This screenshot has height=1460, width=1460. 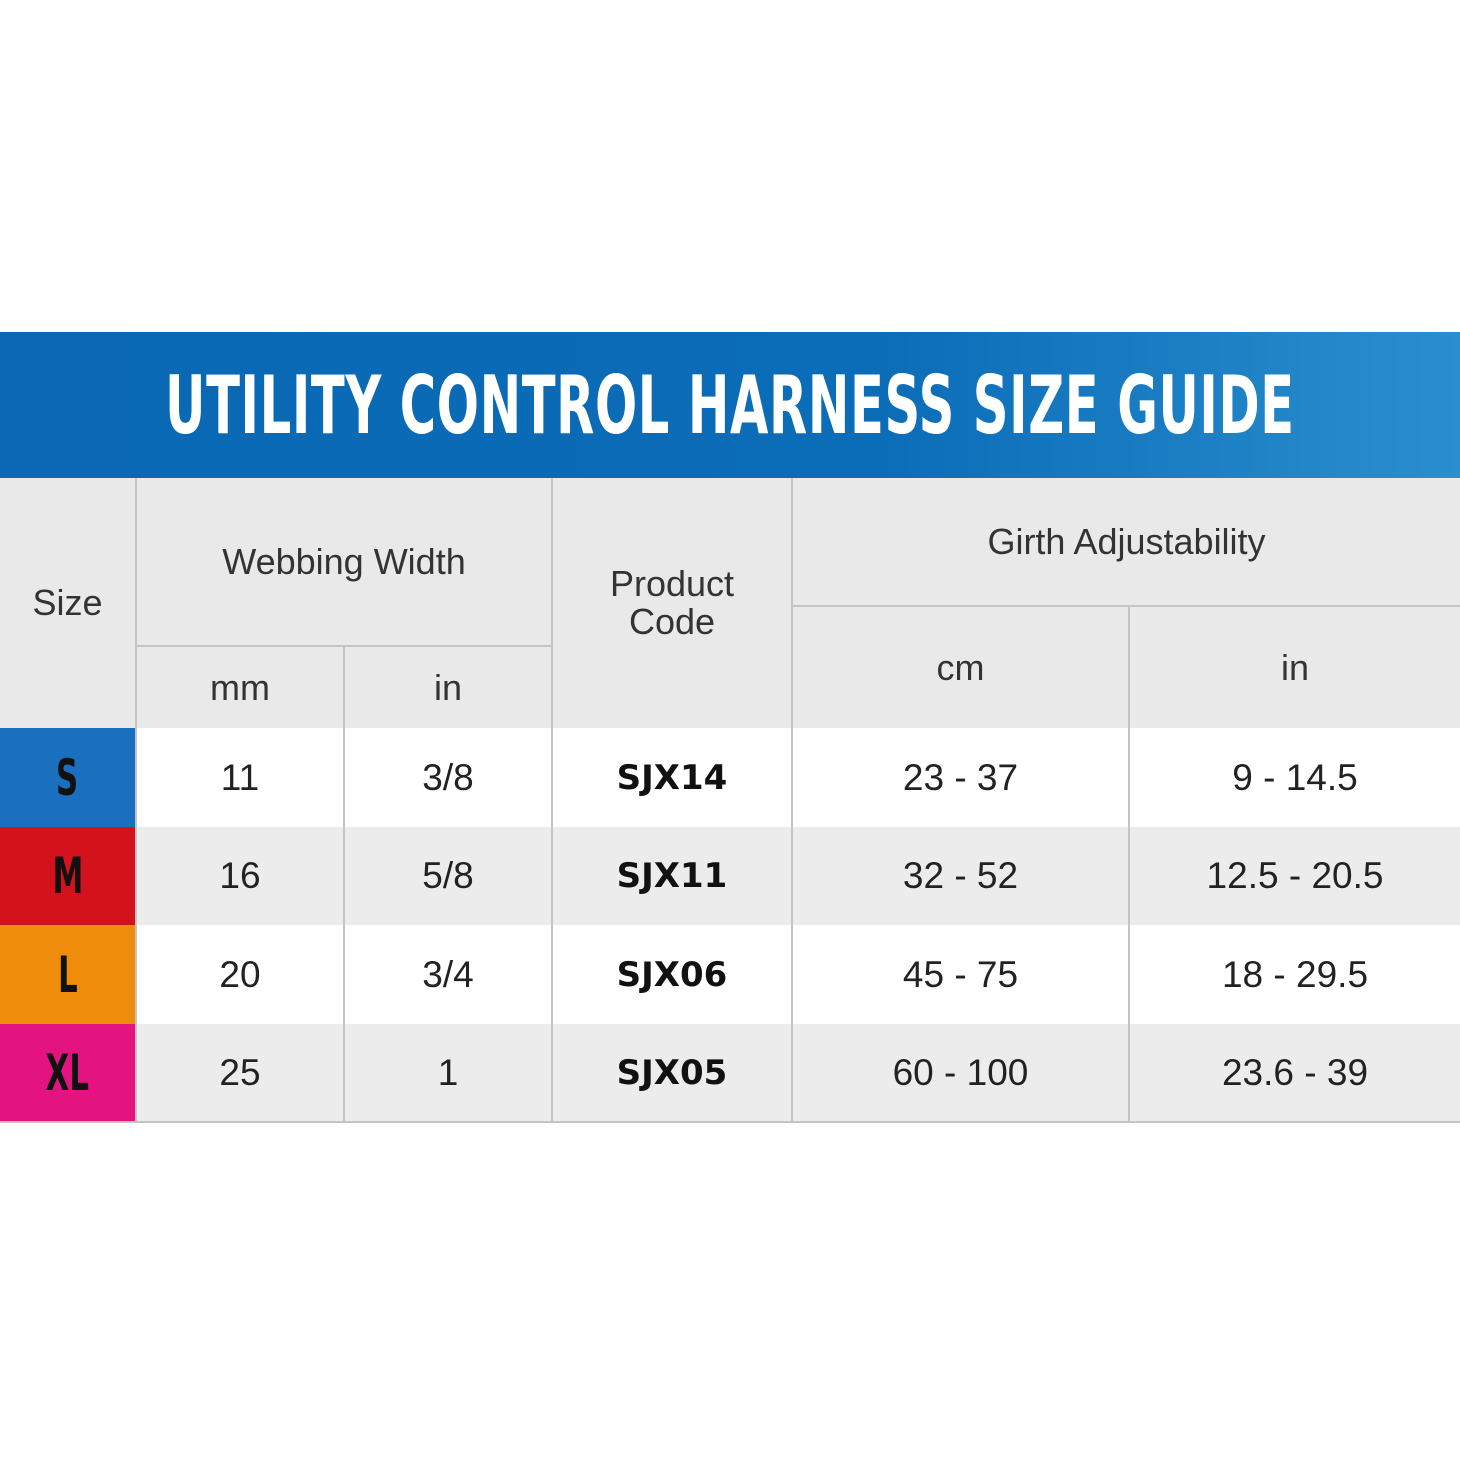 What do you see at coordinates (671, 876) in the screenshot?
I see `cell-code: SJX11` at bounding box center [671, 876].